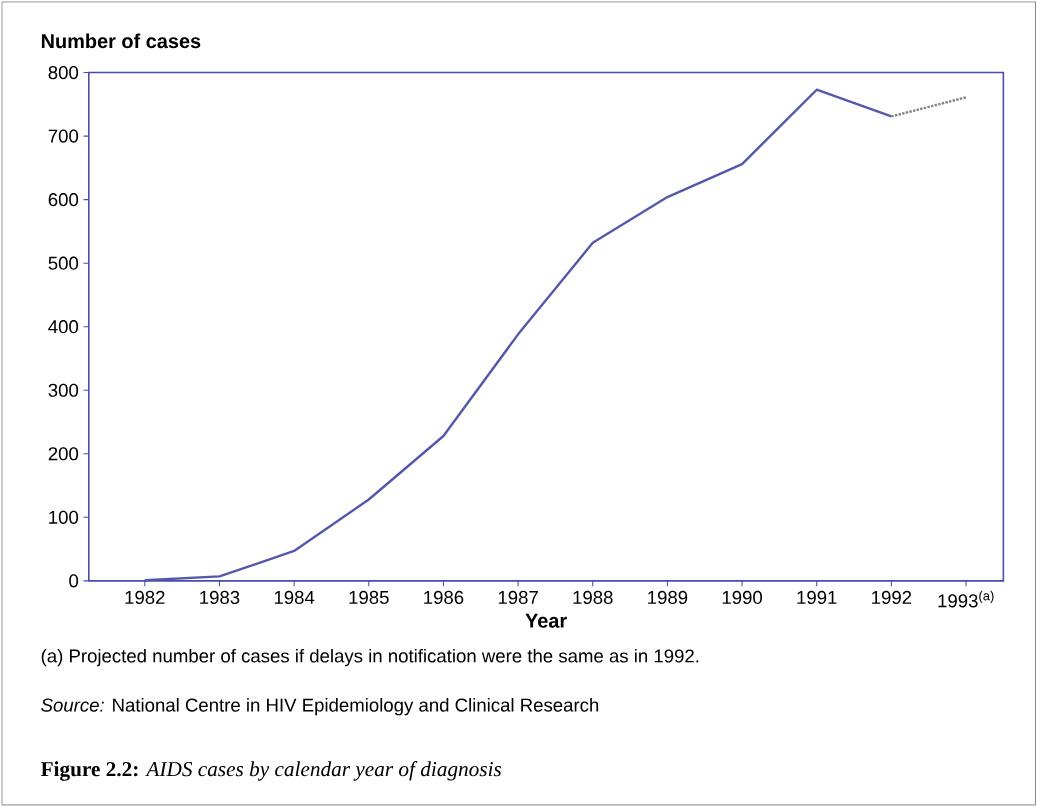  Describe the element at coordinates (63, 136) in the screenshot. I see `y-tick-label: 700` at that location.